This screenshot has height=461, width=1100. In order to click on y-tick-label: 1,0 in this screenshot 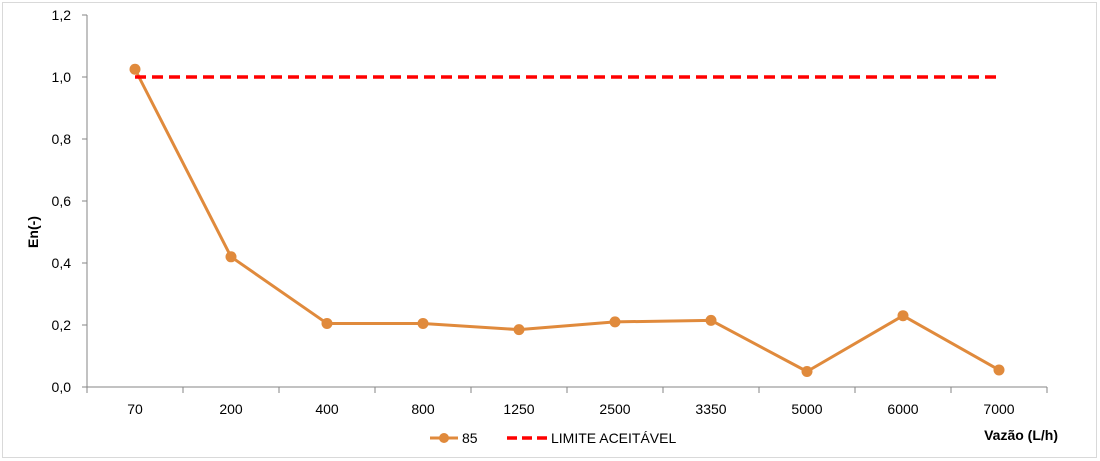, I will do `click(62, 77)`.